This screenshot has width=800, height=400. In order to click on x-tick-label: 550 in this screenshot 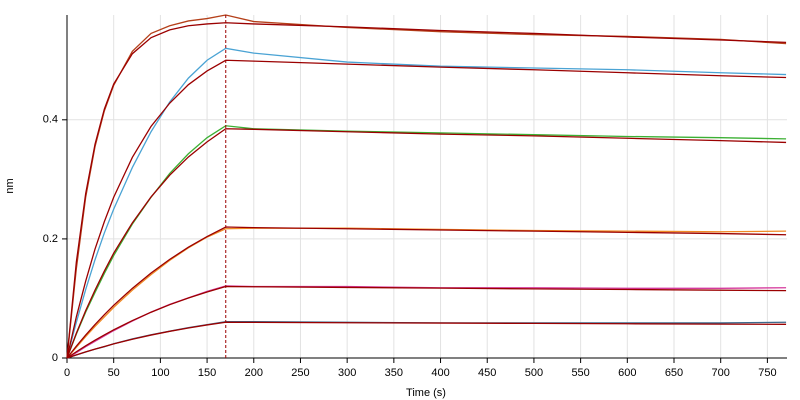, I will do `click(580, 373)`.